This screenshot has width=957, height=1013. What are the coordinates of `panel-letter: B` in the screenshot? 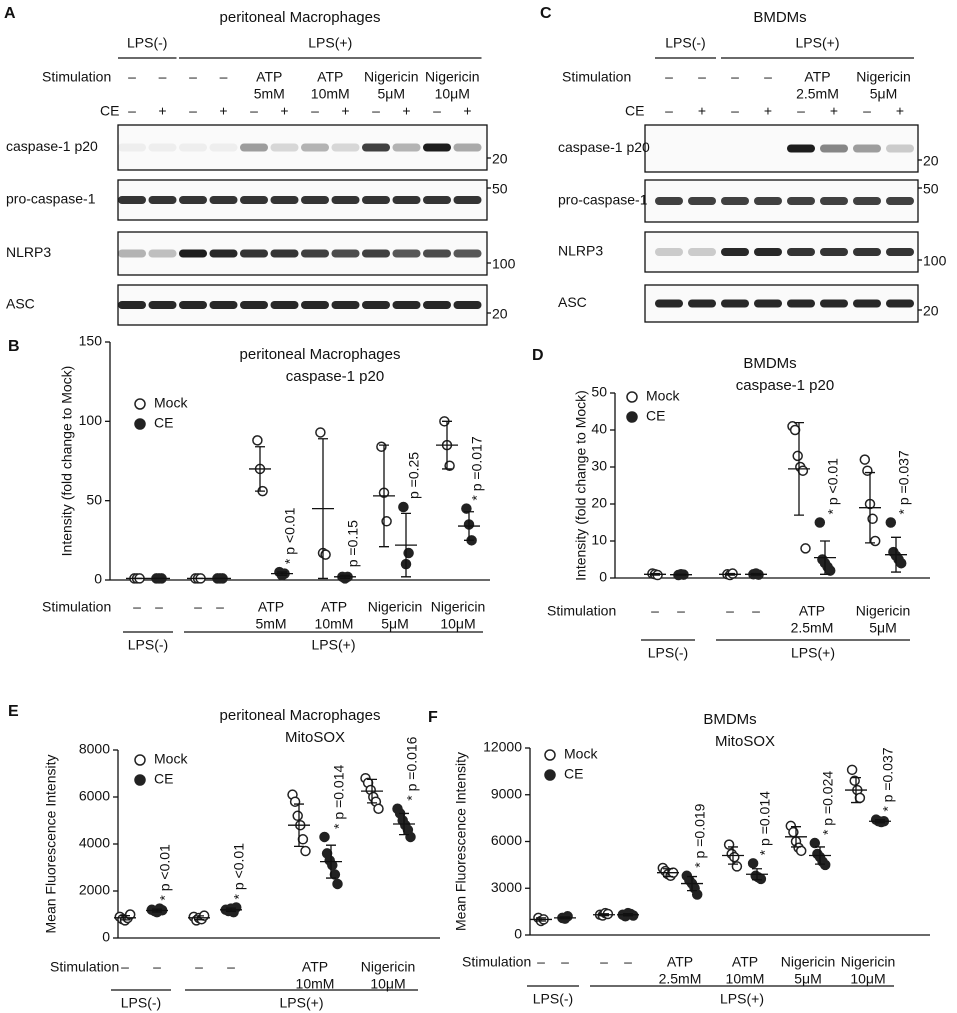 It's located at (14, 346).